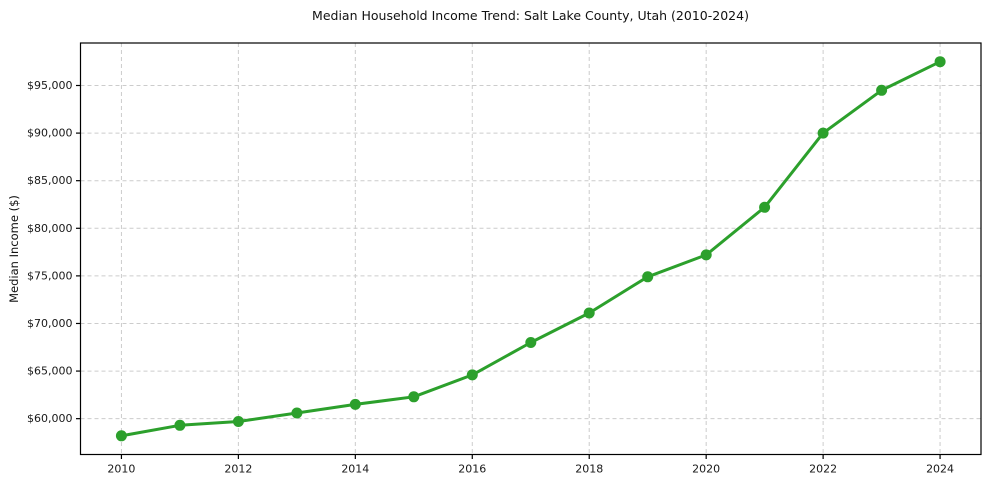  Describe the element at coordinates (238, 469) in the screenshot. I see `x-tick-label: 2012` at that location.